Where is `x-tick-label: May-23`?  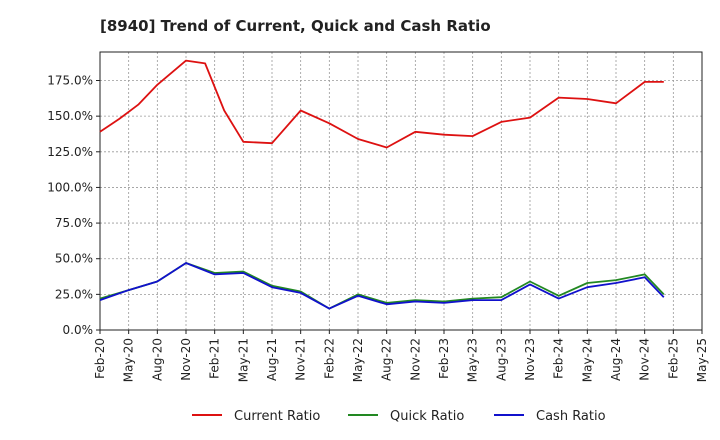 x-tick-label: May-23 is located at coordinates (473, 360).